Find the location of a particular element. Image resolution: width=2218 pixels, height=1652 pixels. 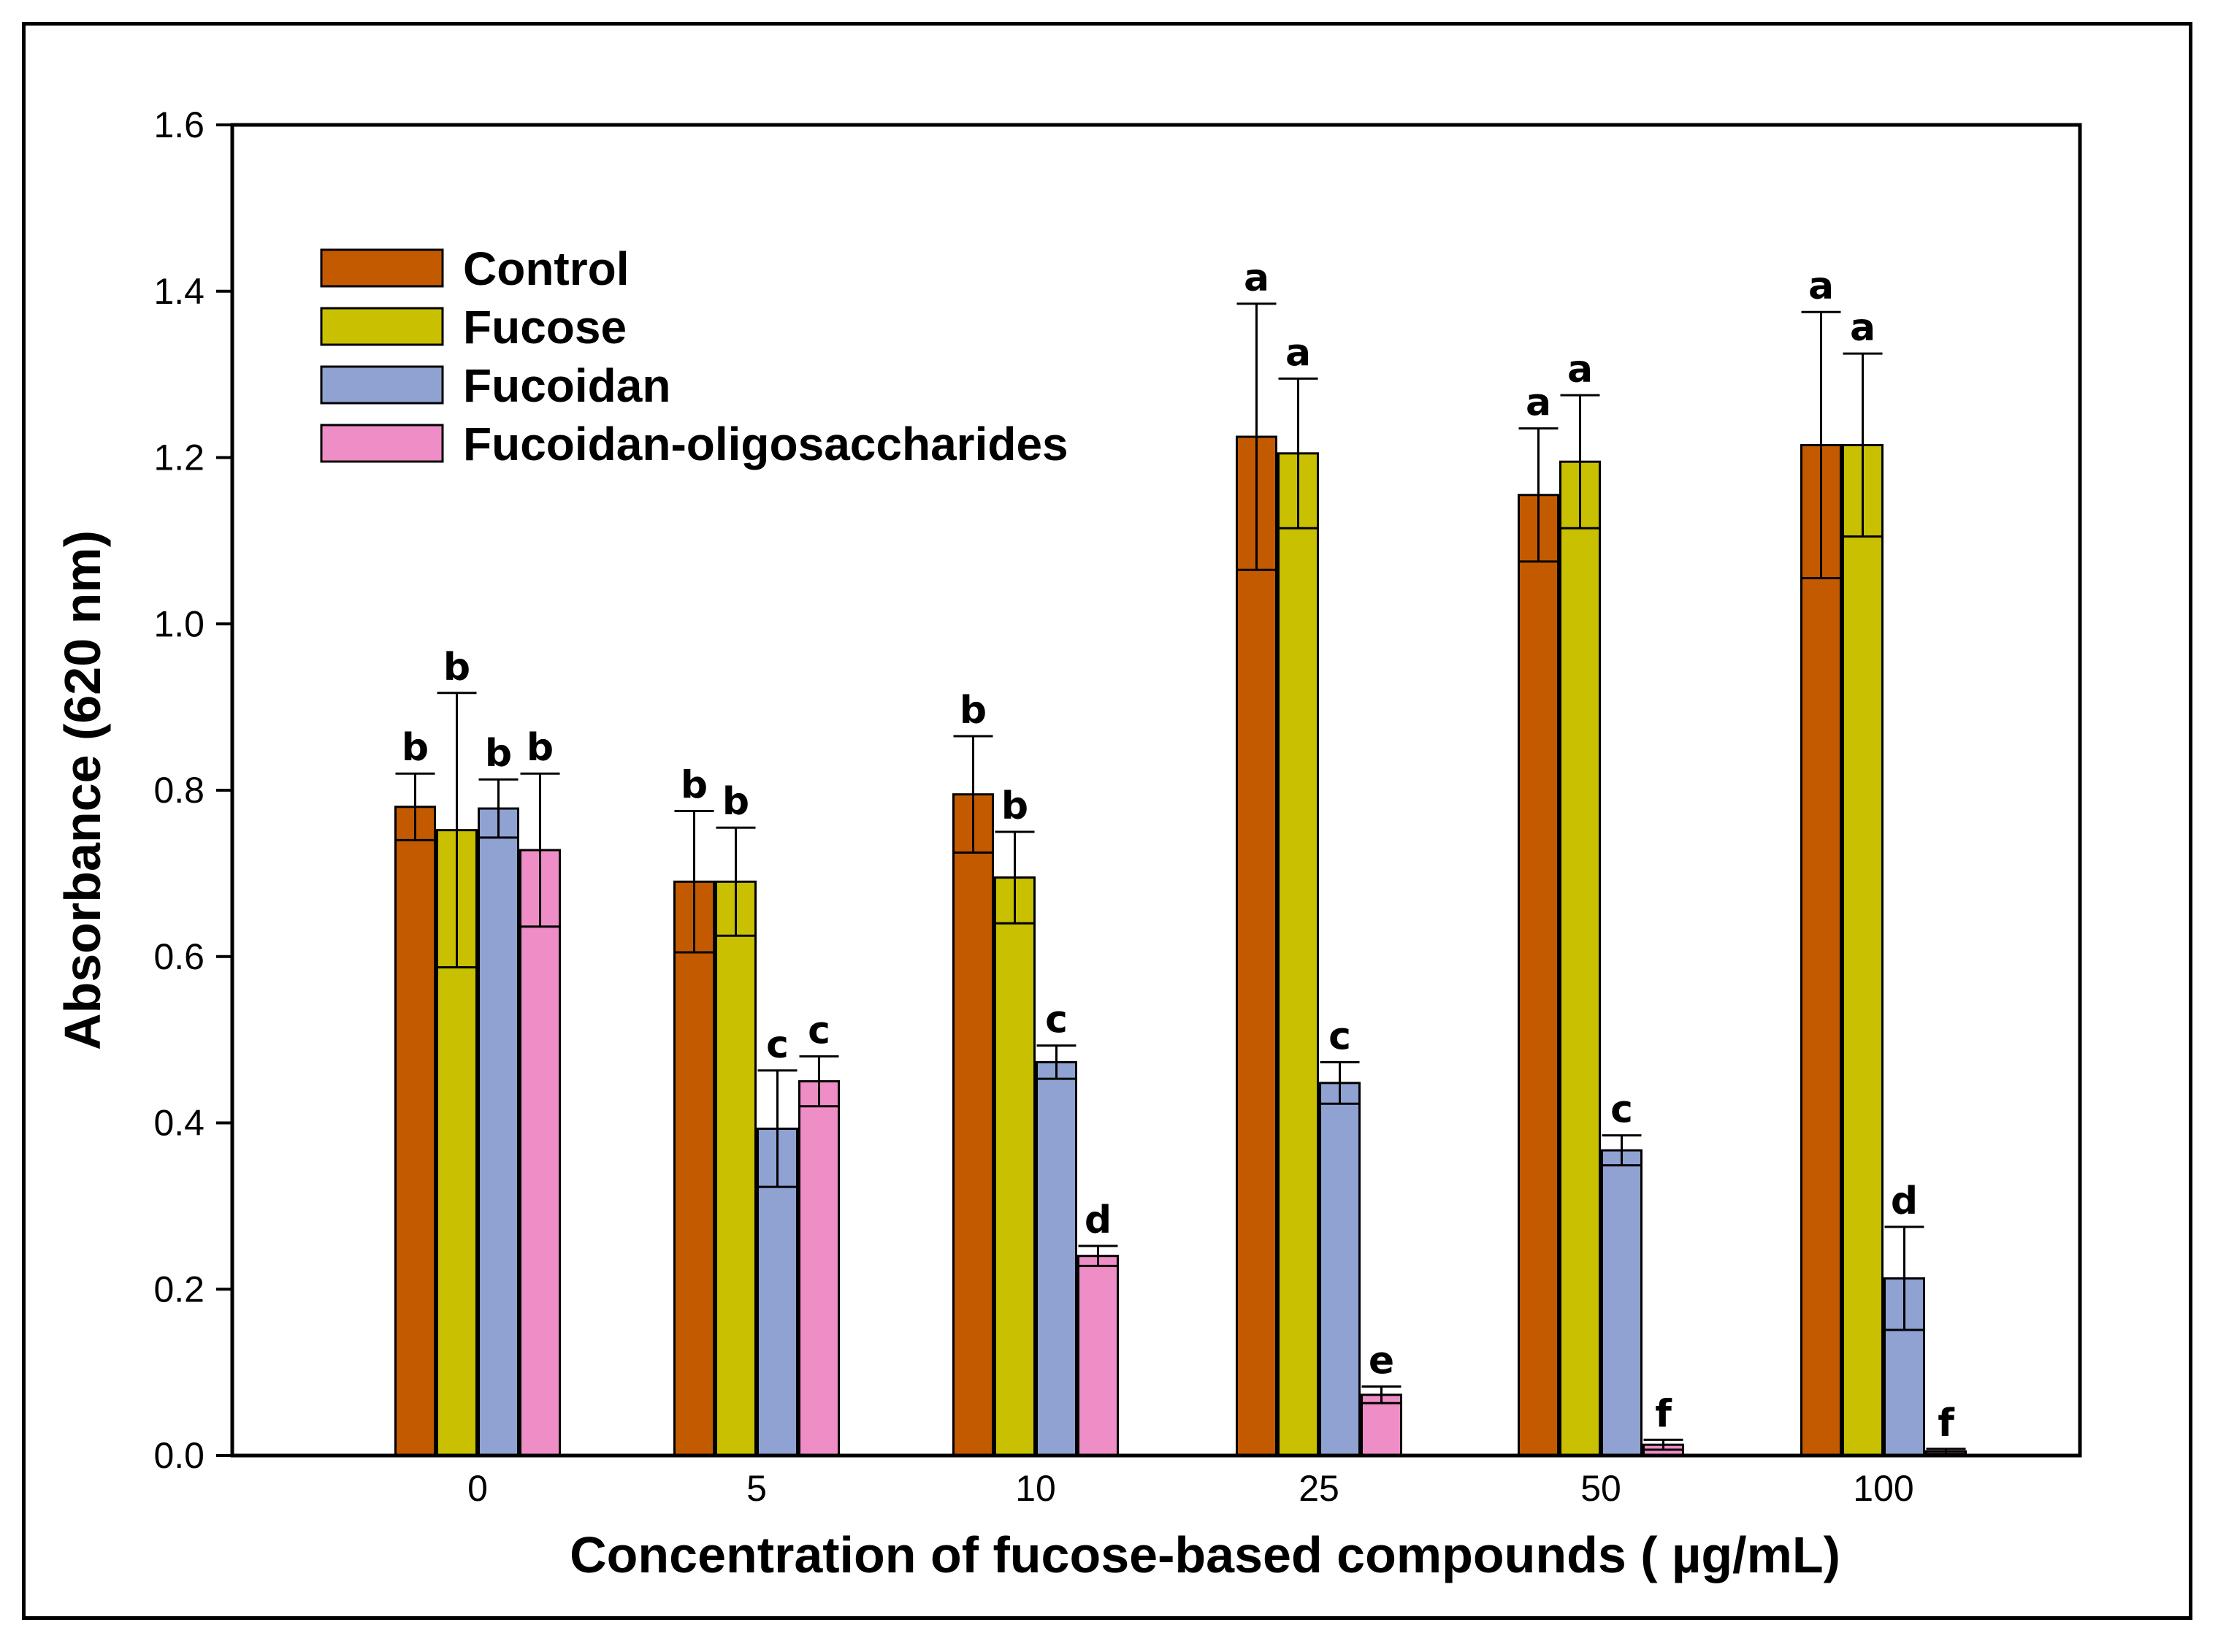

legend-label: Fucoidan is located at coordinates (566, 385).